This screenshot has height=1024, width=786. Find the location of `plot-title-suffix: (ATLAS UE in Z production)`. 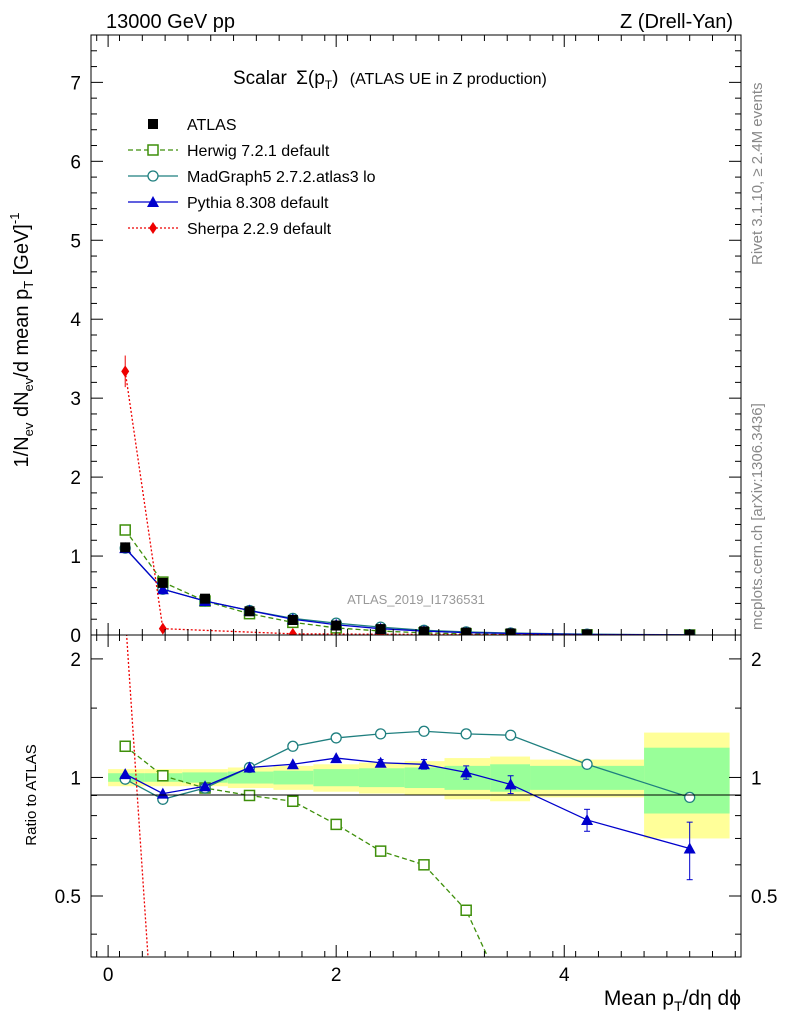

plot-title-suffix: (ATLAS UE in Z production) is located at coordinates (448, 79).